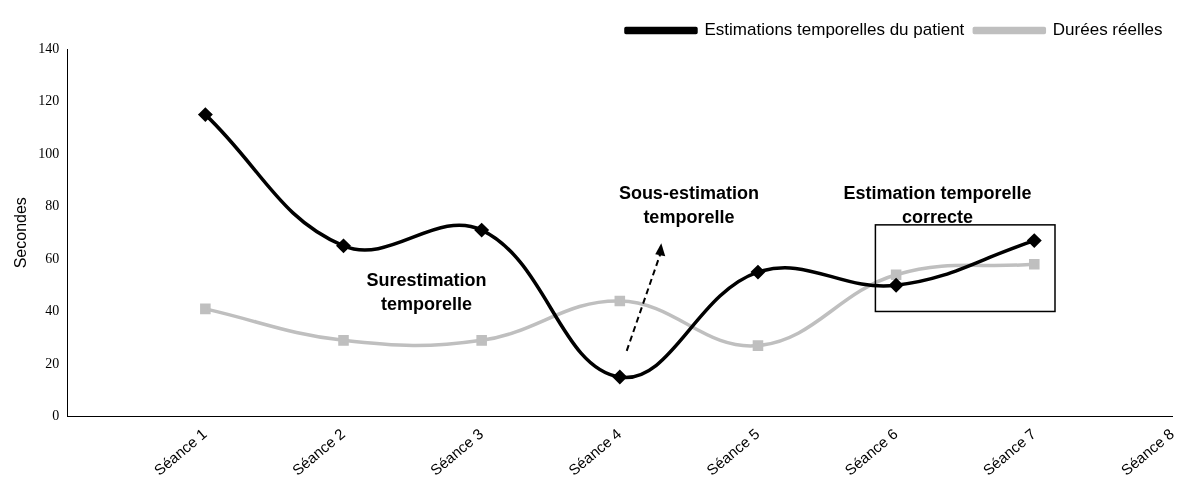 Image resolution: width=1195 pixels, height=491 pixels. I want to click on y-tick-label: 0, so click(56, 416).